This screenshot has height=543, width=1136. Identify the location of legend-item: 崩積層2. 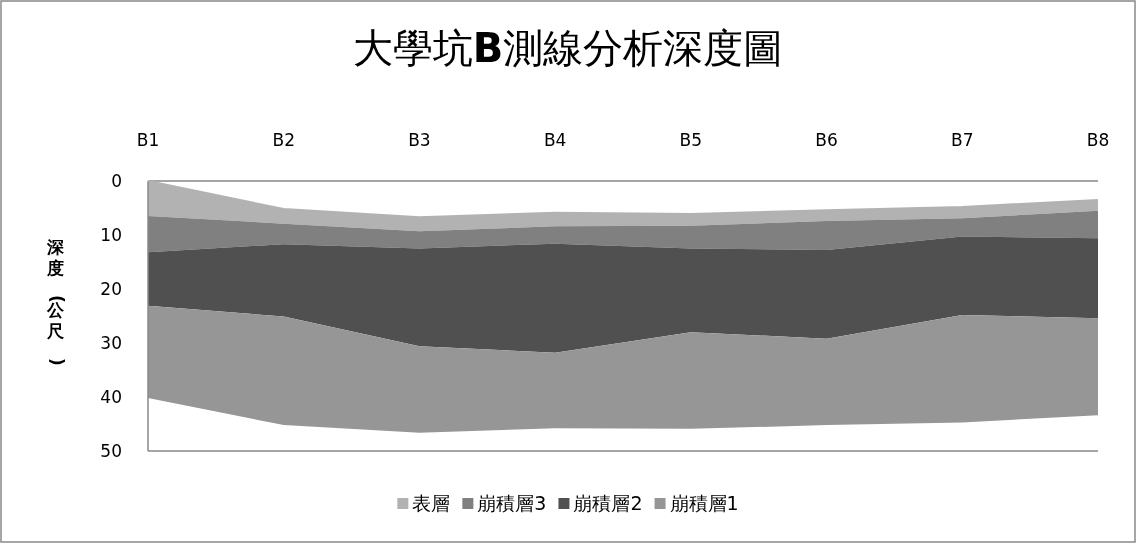
(600, 503).